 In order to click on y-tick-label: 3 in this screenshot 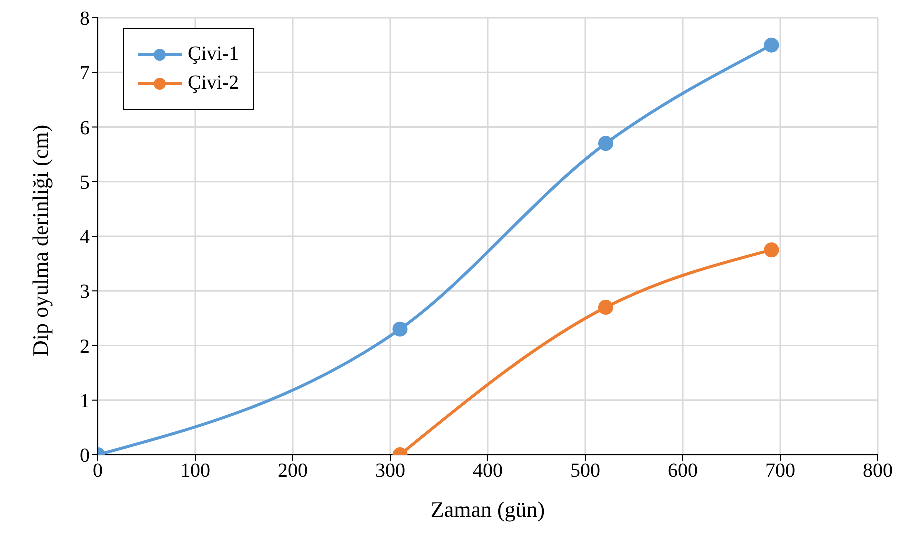, I will do `click(85, 292)`.